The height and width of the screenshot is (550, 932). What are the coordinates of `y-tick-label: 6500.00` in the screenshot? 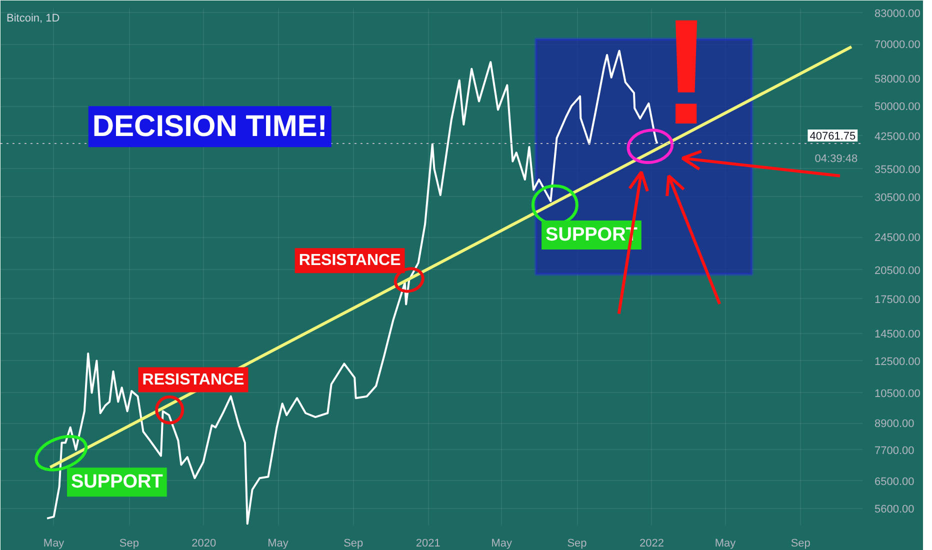 It's located at (894, 482).